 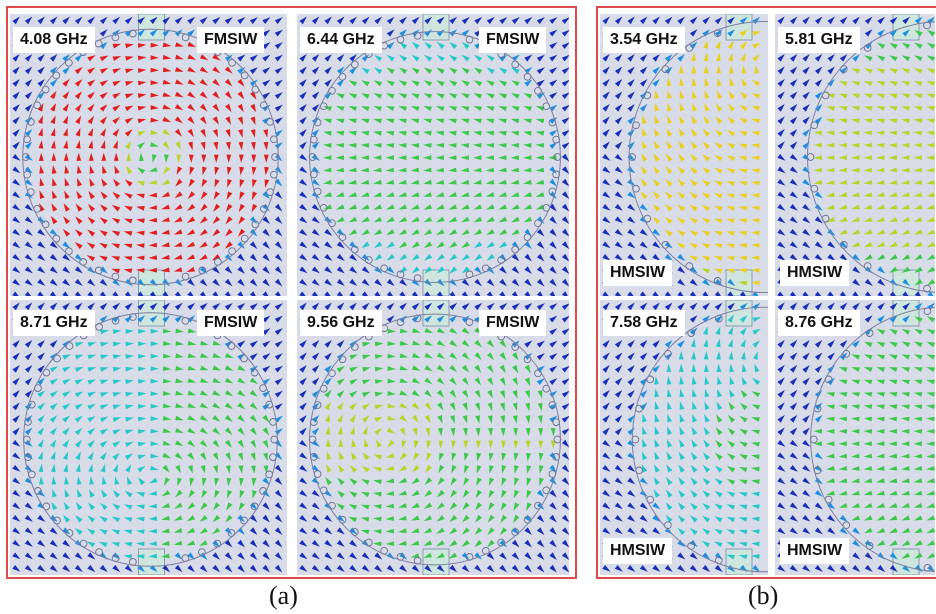 I want to click on via-hole, so click(x=813, y=439).